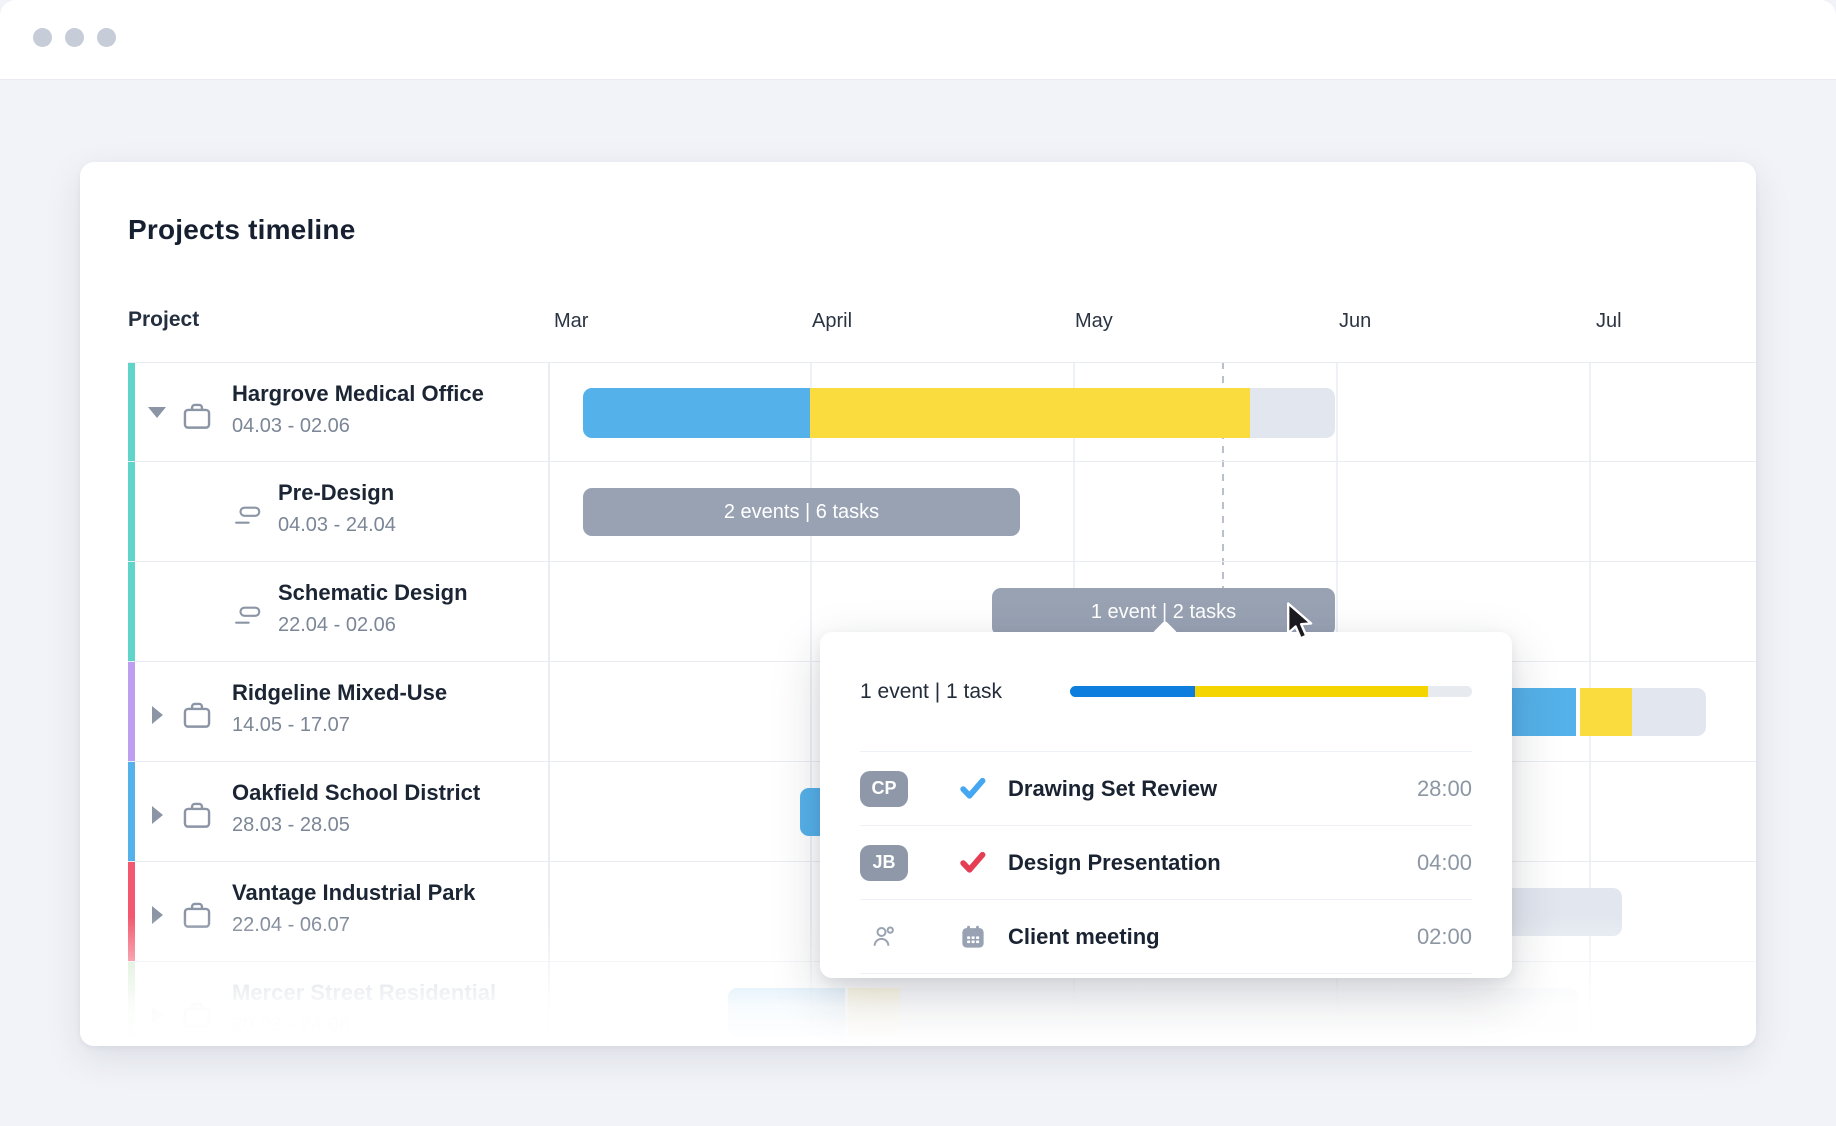  I want to click on popover-item-drawing-set-review: CP Drawing Set Review 28:00, so click(1166, 789).